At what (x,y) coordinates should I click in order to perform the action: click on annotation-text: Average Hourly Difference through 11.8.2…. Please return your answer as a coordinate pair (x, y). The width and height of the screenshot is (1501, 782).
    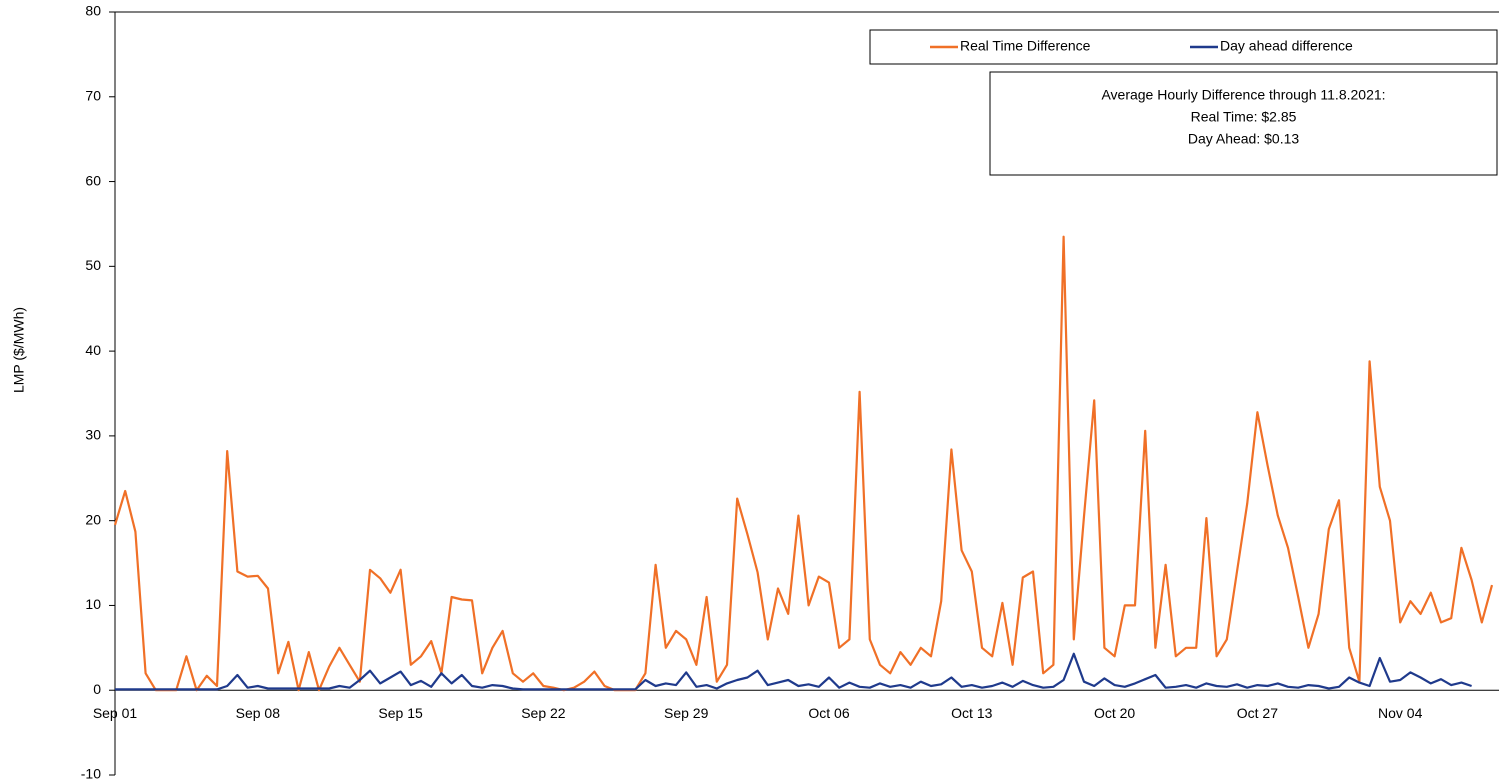
    Looking at the image, I should click on (1243, 95).